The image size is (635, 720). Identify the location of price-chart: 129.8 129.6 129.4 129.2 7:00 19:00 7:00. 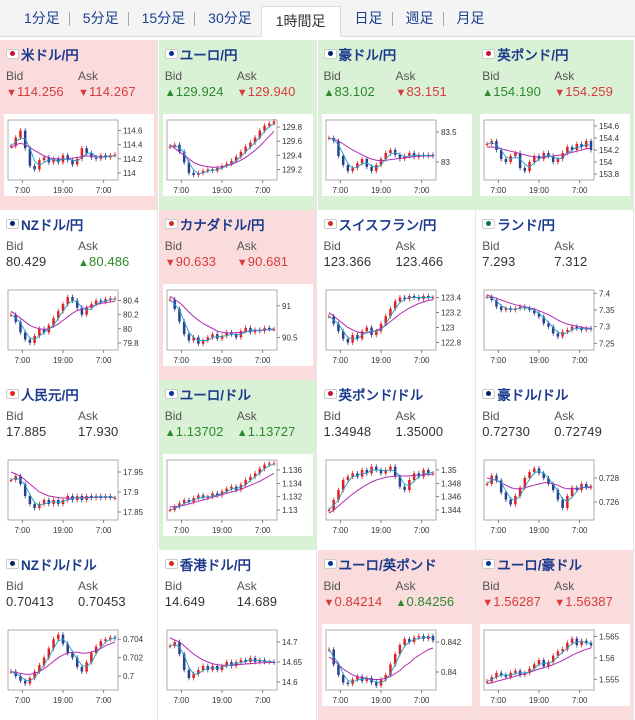
(237, 155).